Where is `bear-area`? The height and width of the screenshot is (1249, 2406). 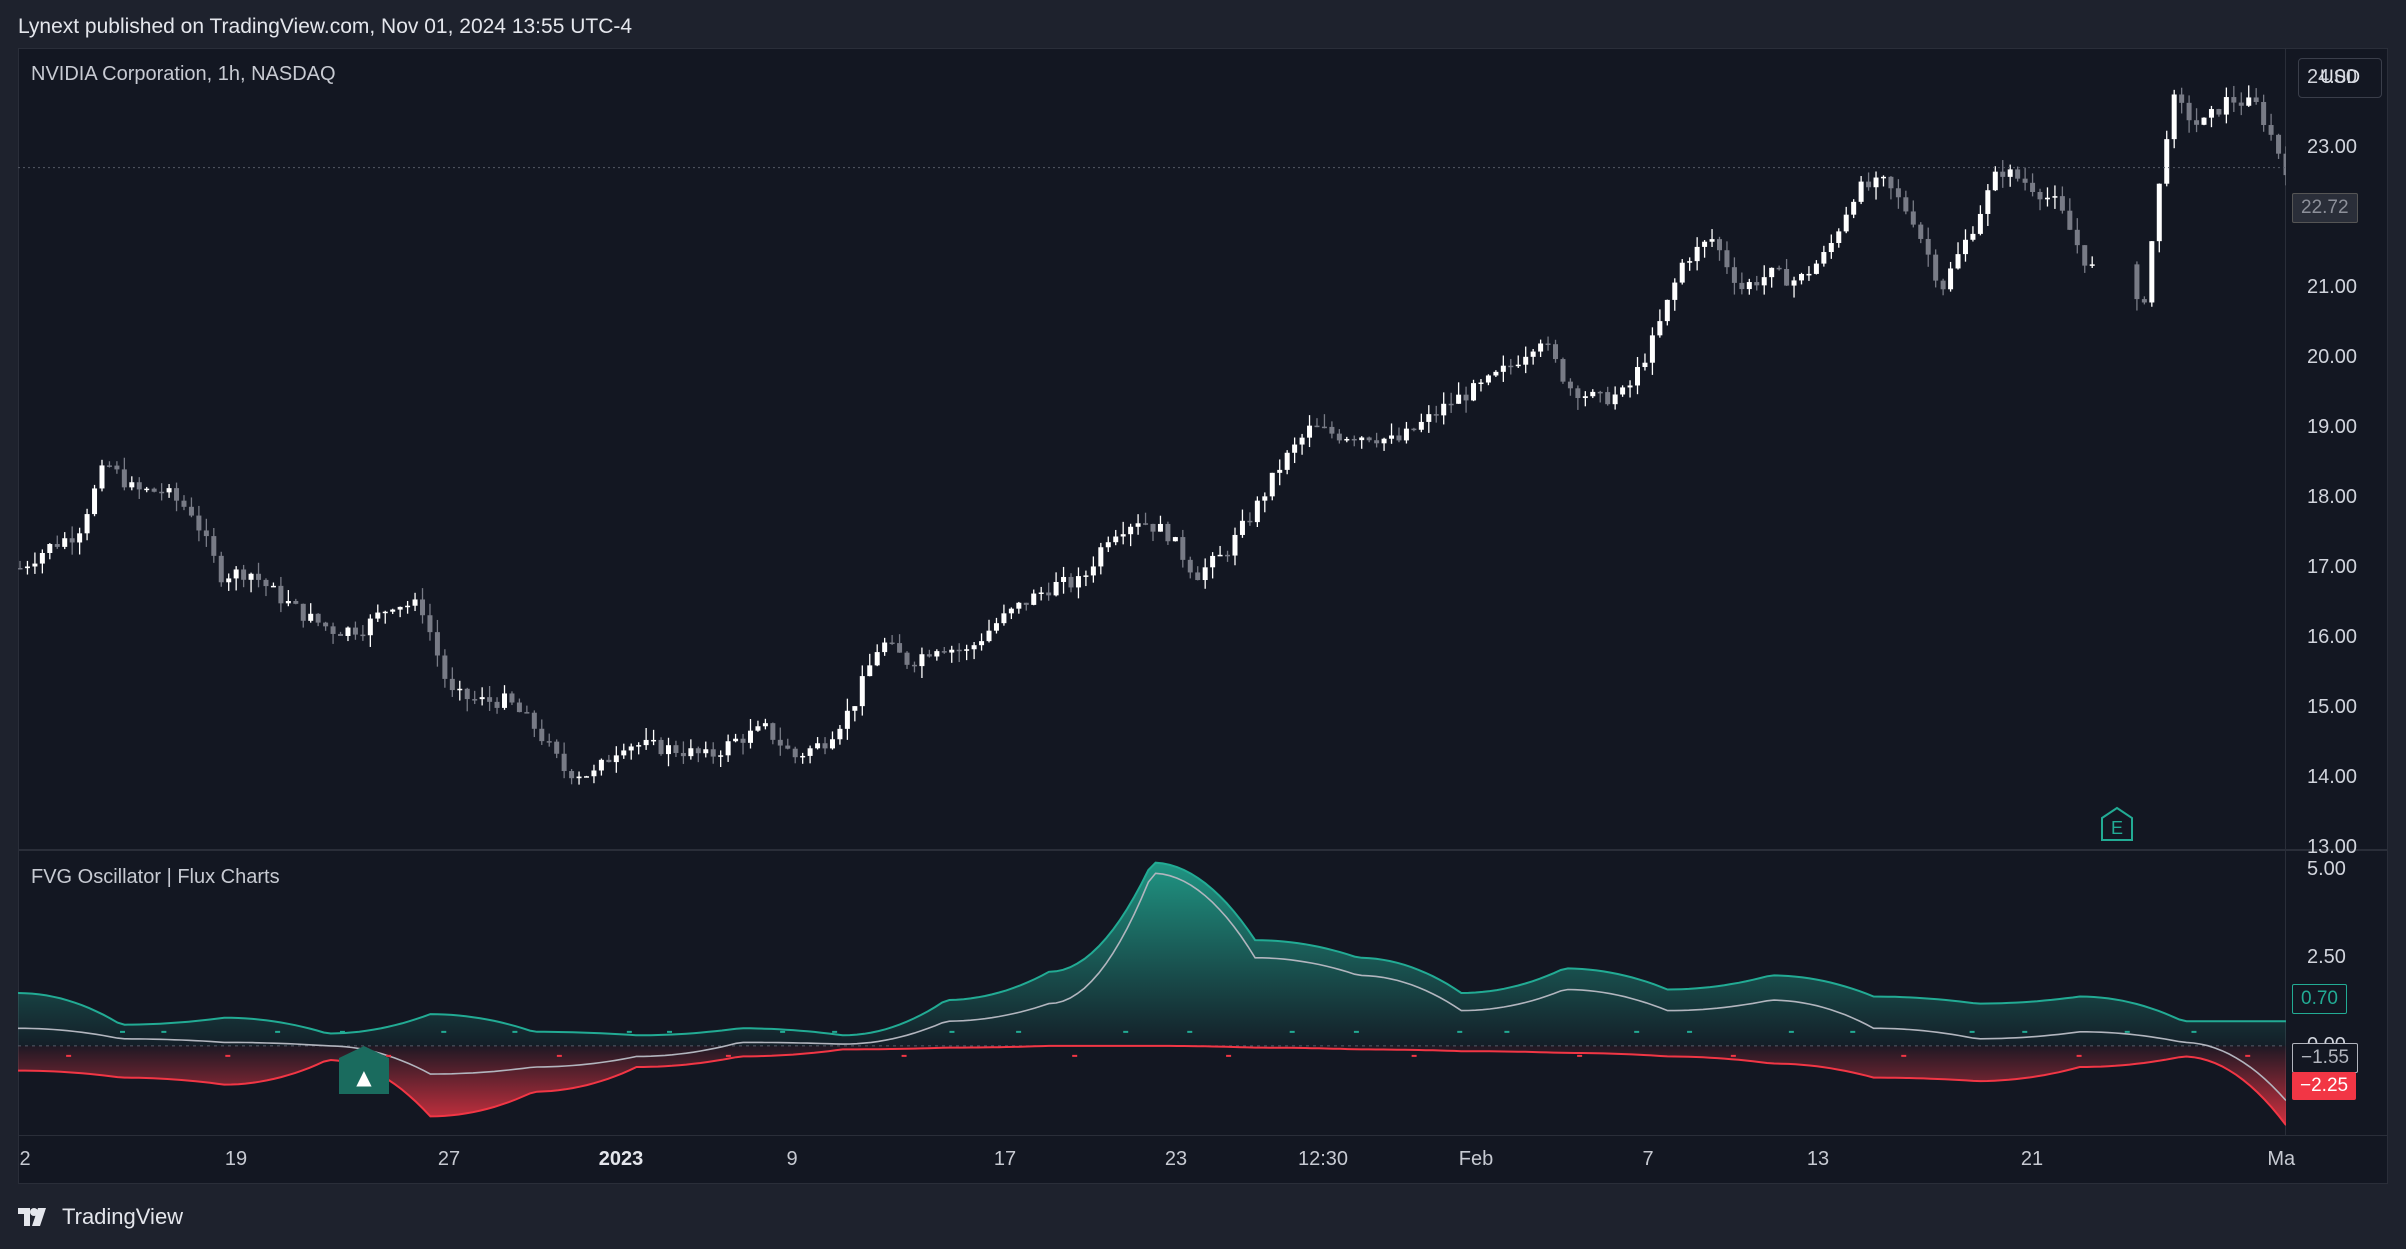 bear-area is located at coordinates (1152, 1085).